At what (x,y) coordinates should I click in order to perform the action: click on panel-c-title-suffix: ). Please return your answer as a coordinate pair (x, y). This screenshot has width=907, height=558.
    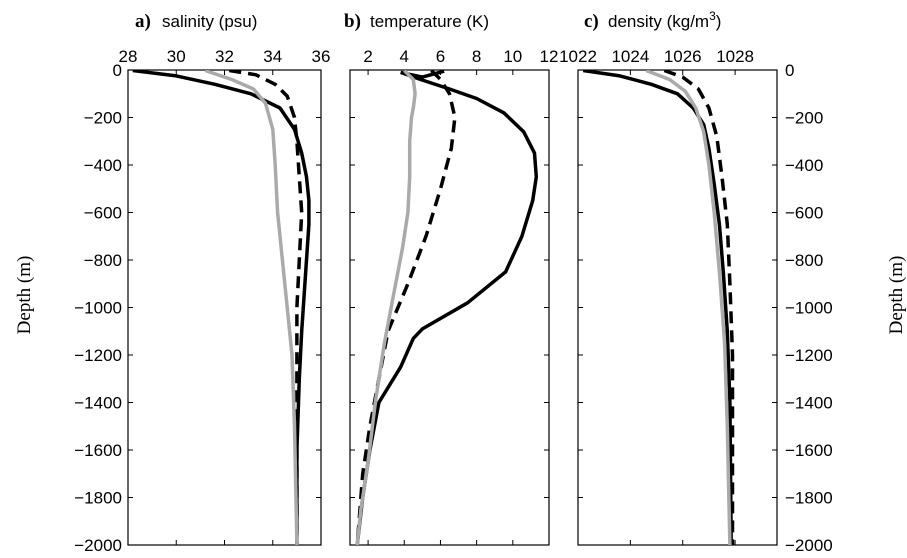
    Looking at the image, I should click on (719, 21).